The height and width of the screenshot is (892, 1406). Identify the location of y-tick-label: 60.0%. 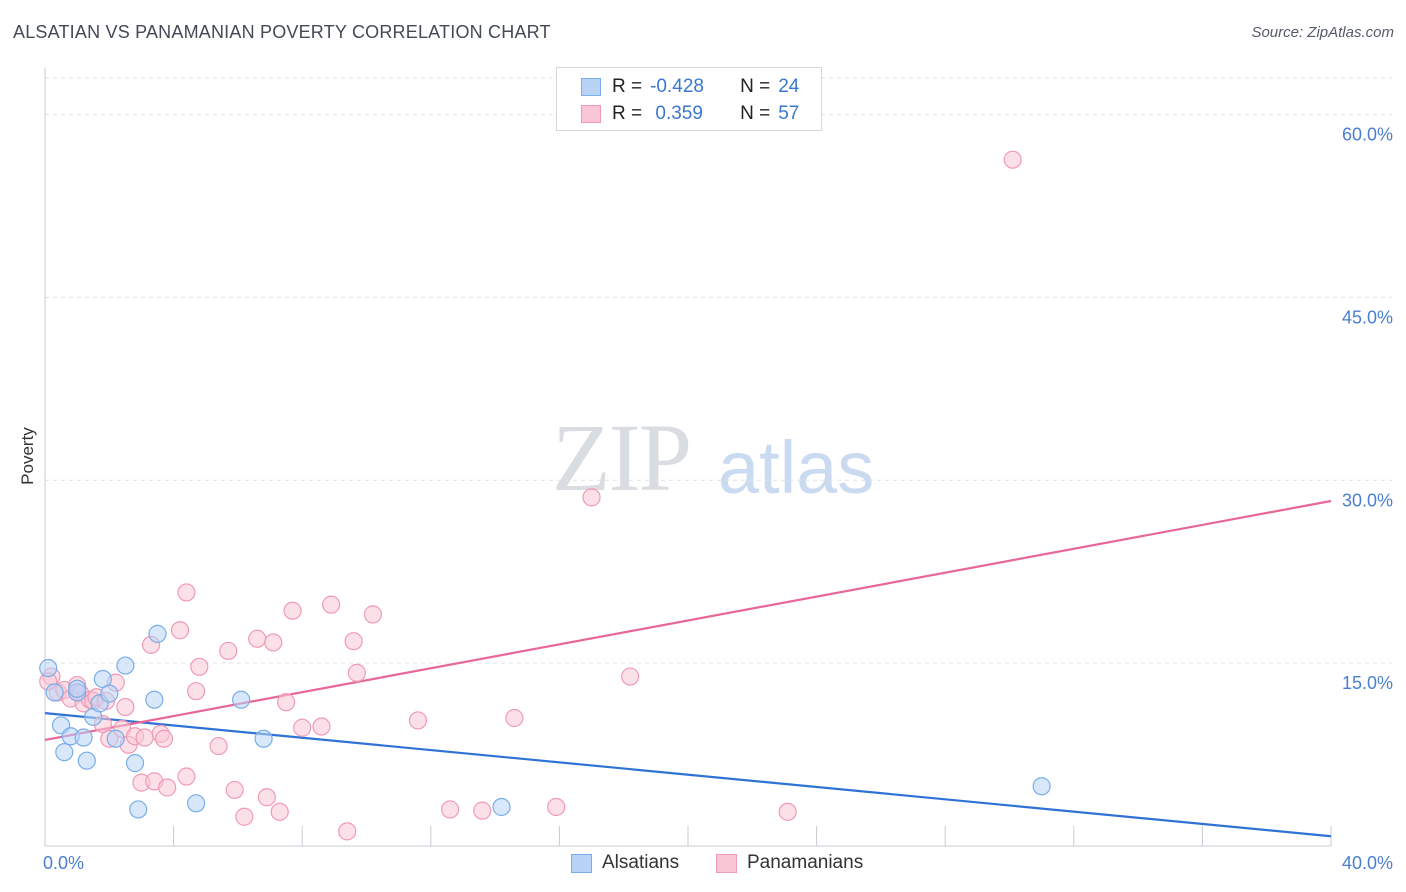
(1367, 135).